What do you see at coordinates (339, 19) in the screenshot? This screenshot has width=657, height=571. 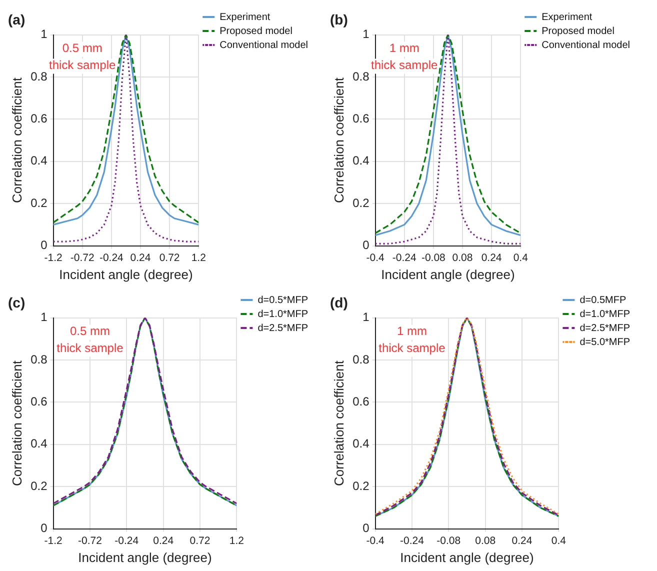 I see `chart-title: (b)` at bounding box center [339, 19].